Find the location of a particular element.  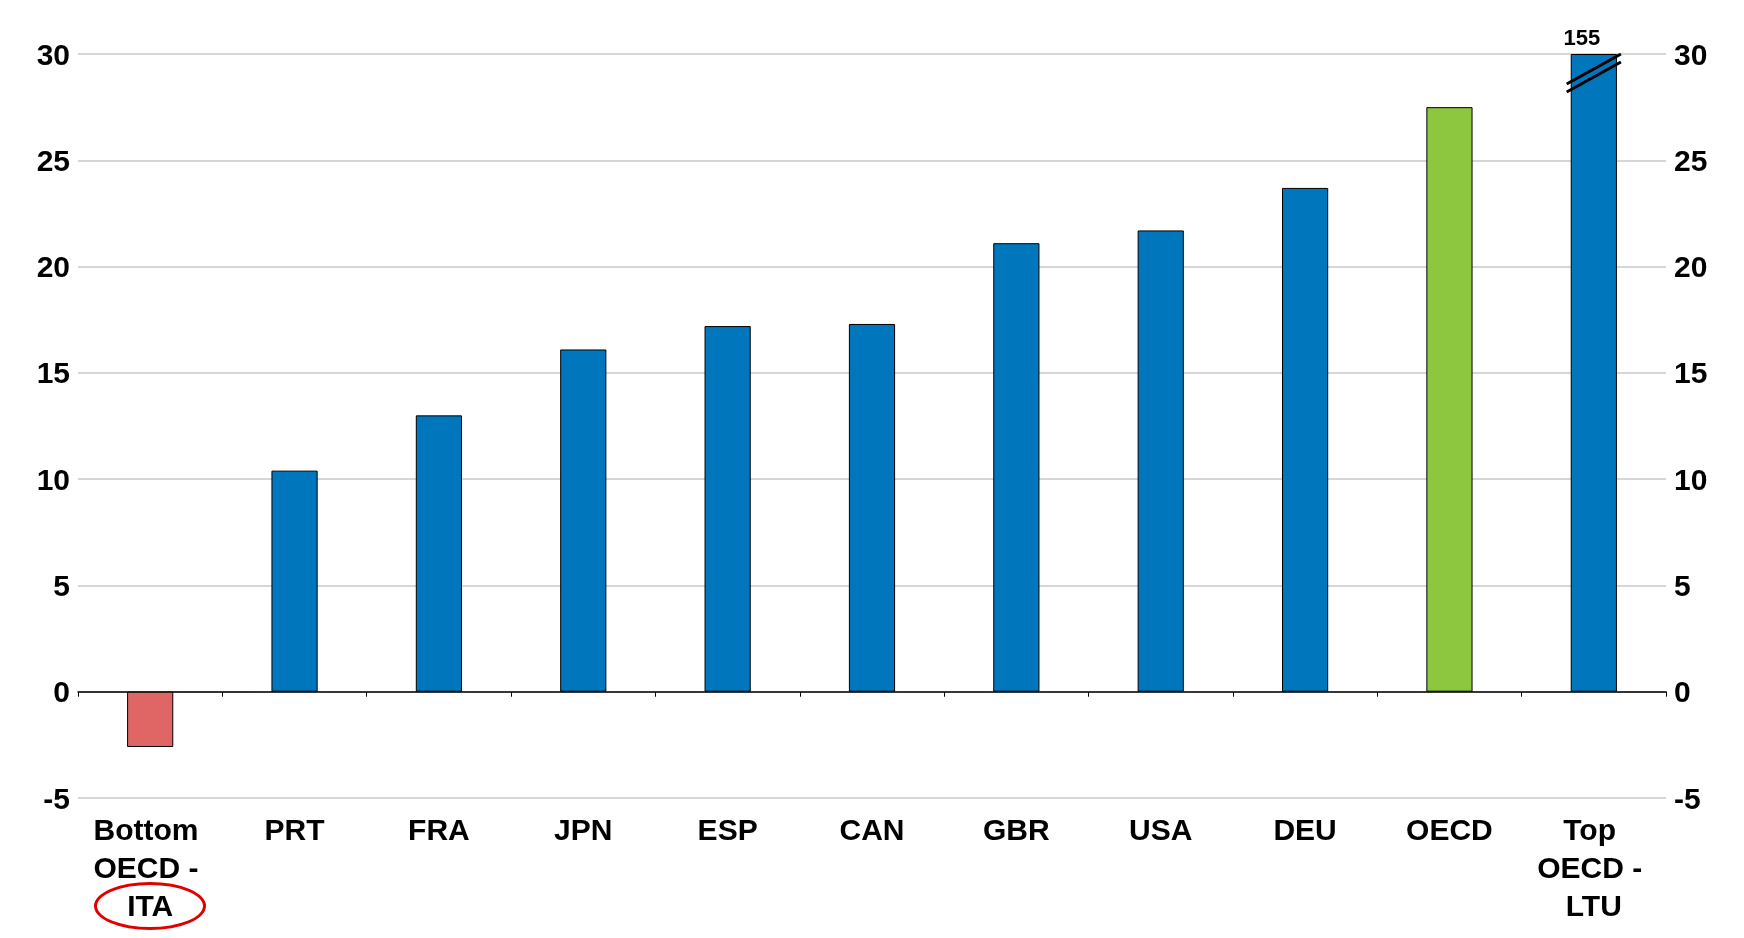

y2-tick-label: 15 is located at coordinates (1691, 373).